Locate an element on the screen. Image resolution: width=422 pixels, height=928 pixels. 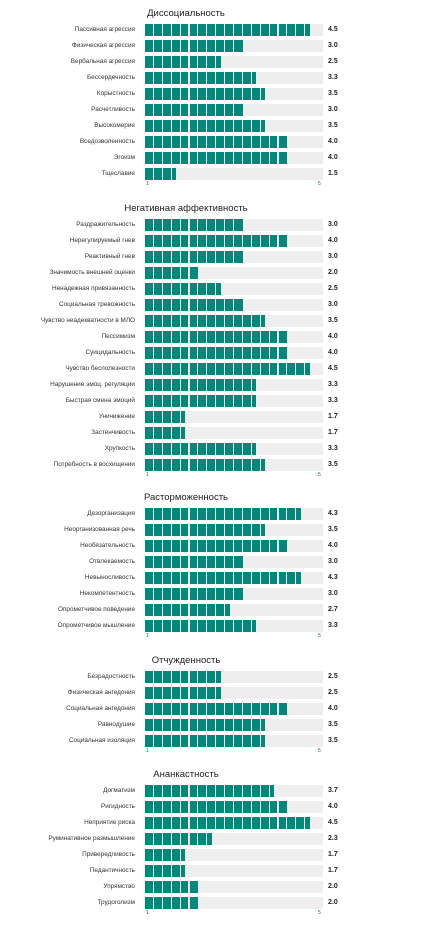
bar-value-label: 4.3 is located at coordinates (333, 577).